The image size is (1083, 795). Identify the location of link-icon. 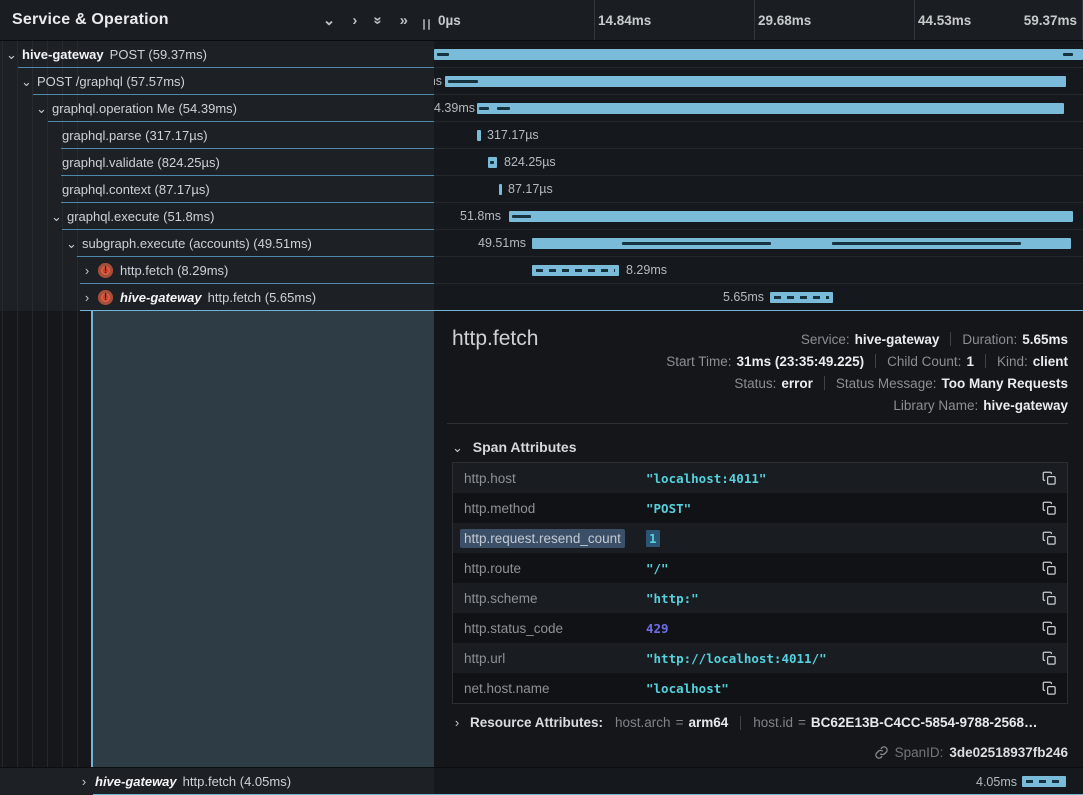
(881, 752).